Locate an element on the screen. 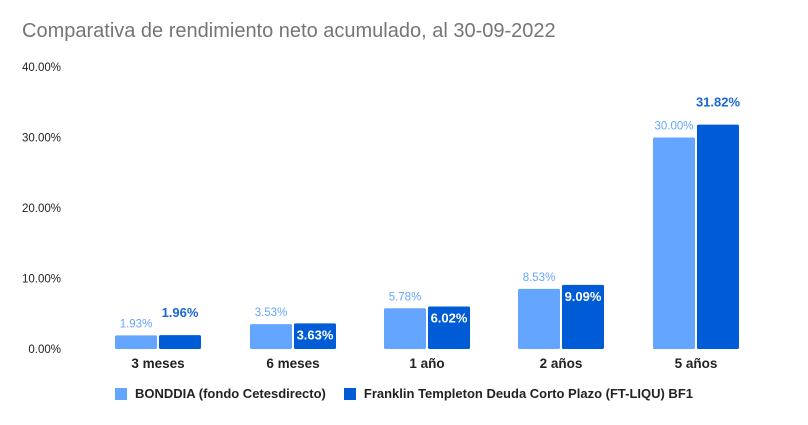 The width and height of the screenshot is (808, 425). x-tick-label: 5 años is located at coordinates (696, 363).